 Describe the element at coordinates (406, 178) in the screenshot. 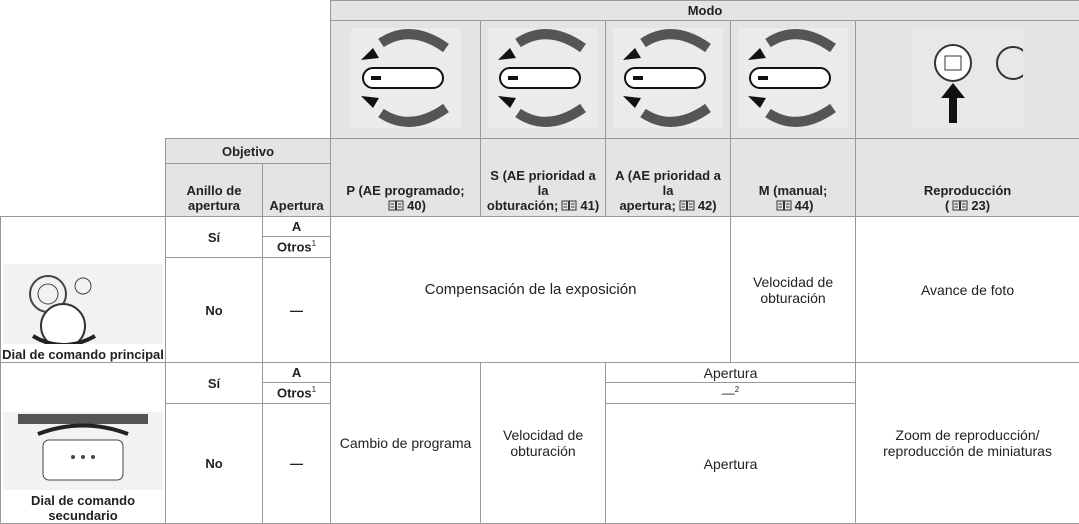

I see `mode-label: P (AE programado;40)` at that location.